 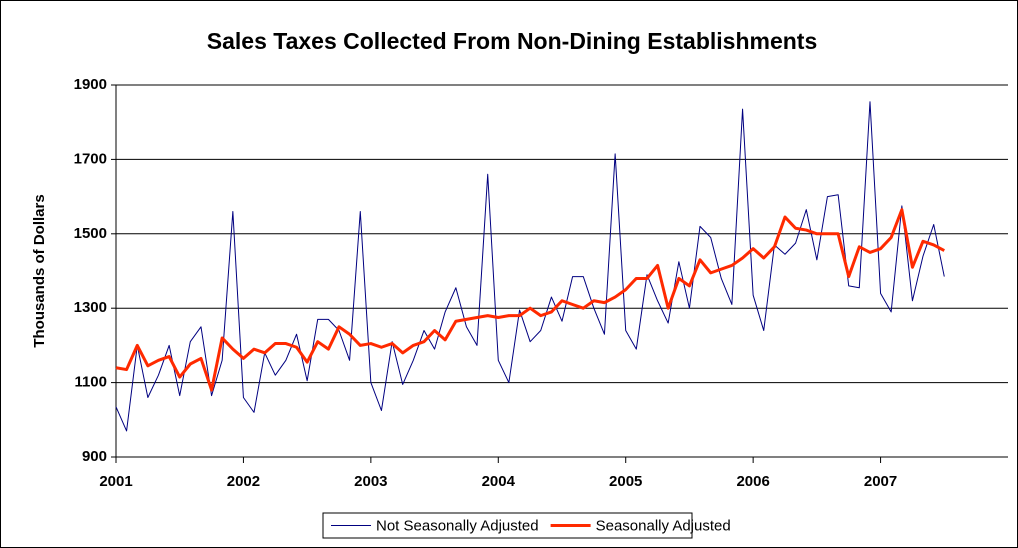 What do you see at coordinates (880, 481) in the screenshot?
I see `x-tick-label: 2007` at bounding box center [880, 481].